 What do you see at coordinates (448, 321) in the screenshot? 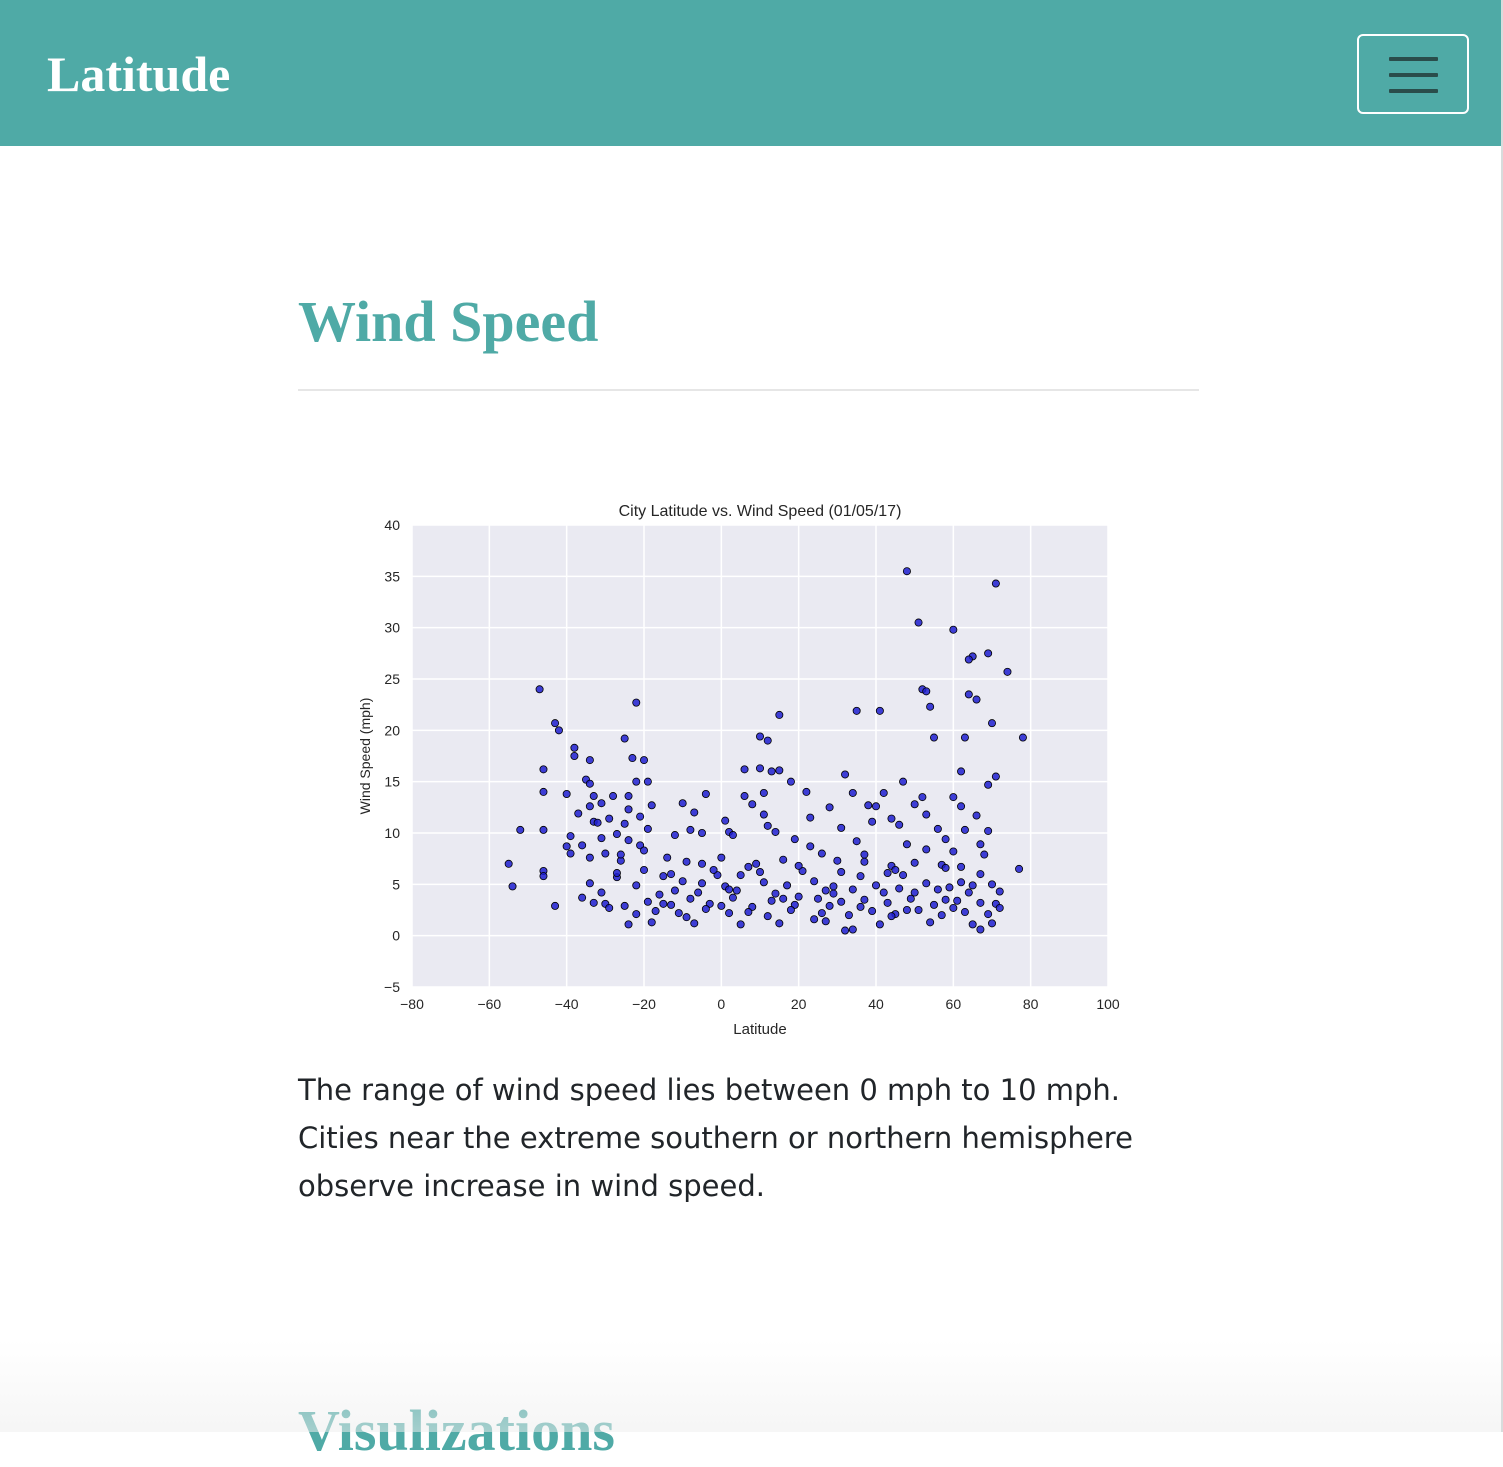
I see `section-title: Wind Speed` at bounding box center [448, 321].